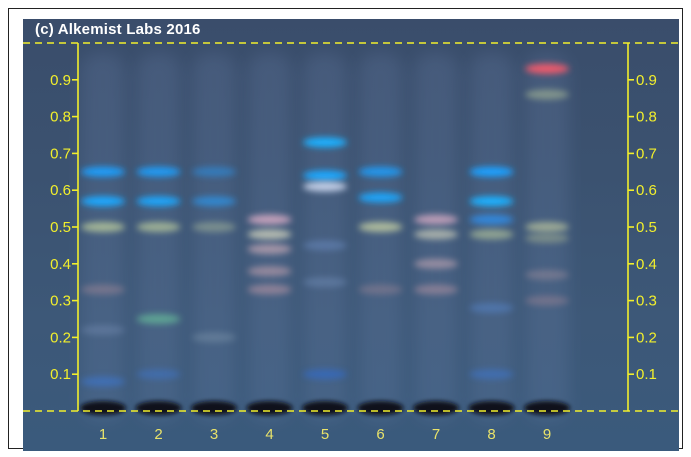  I want to click on rf-tick-label-left: 0.5, so click(60, 227).